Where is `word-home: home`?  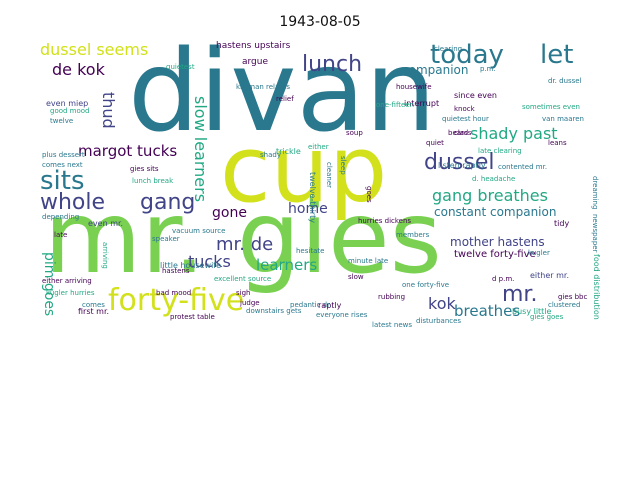
word-home: home is located at coordinates (308, 209).